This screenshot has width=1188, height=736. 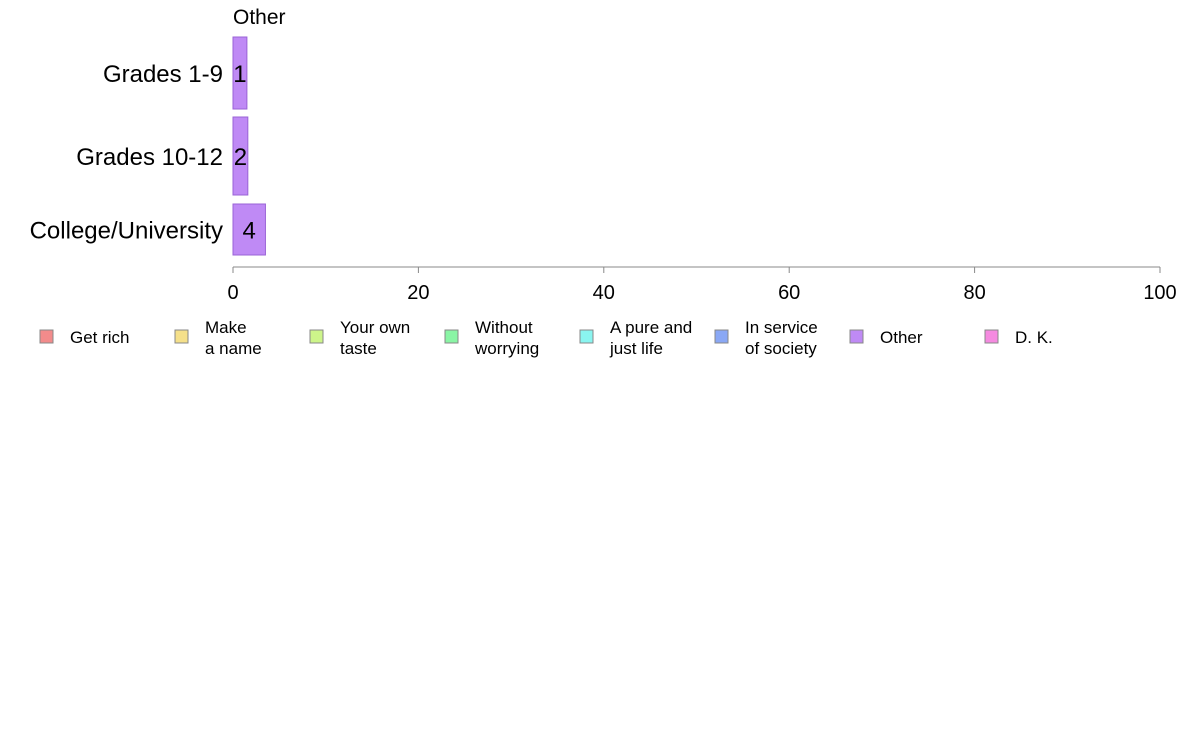 What do you see at coordinates (232, 293) in the screenshot?
I see `x-tick-label: 0` at bounding box center [232, 293].